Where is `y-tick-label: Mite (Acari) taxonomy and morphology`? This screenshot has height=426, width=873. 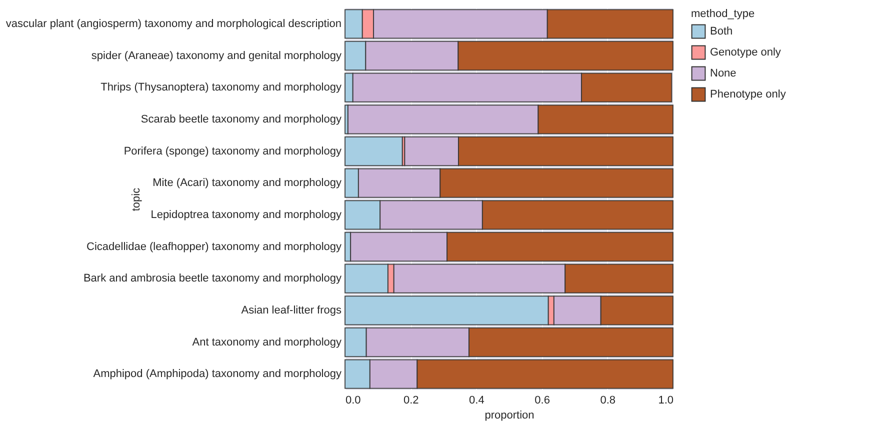
y-tick-label: Mite (Acari) taxonomy and morphology is located at coordinates (247, 183).